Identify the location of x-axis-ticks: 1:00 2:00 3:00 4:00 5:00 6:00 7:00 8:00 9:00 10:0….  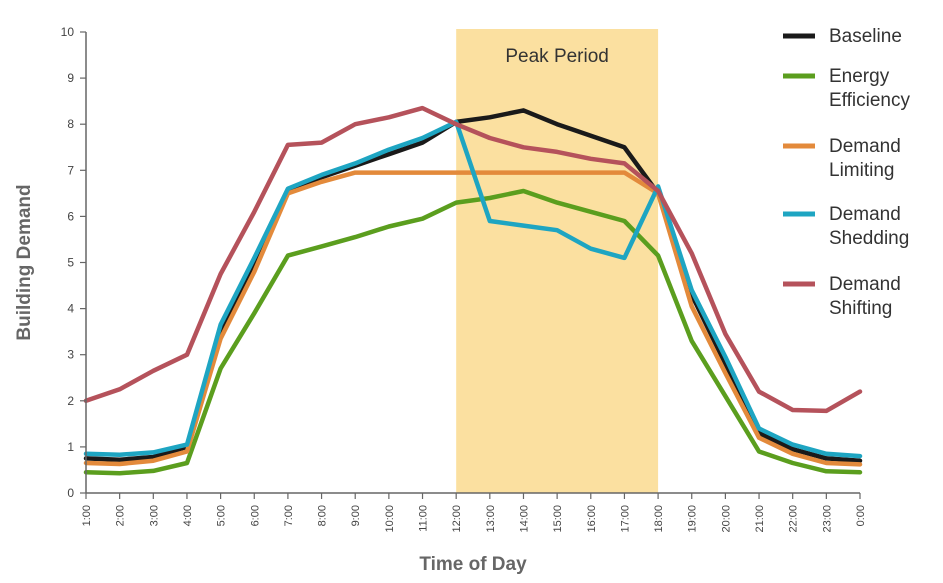
(474, 513).